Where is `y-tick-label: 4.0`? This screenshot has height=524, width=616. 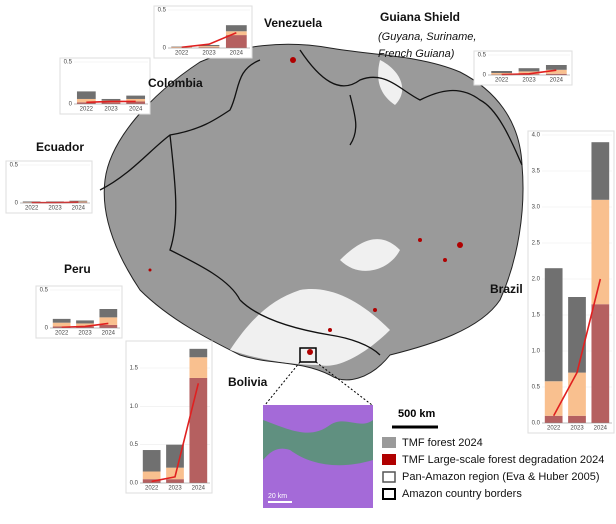 y-tick-label: 4.0 is located at coordinates (536, 136).